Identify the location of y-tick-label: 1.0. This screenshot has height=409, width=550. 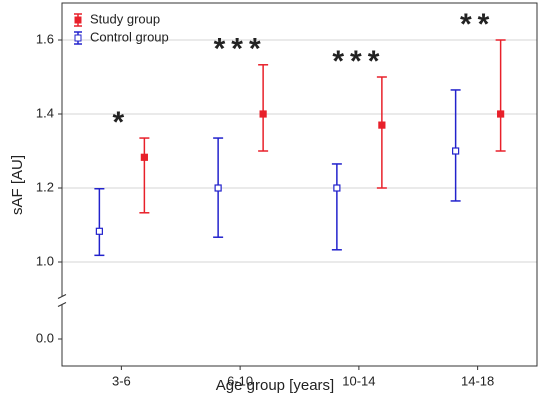
(45, 260).